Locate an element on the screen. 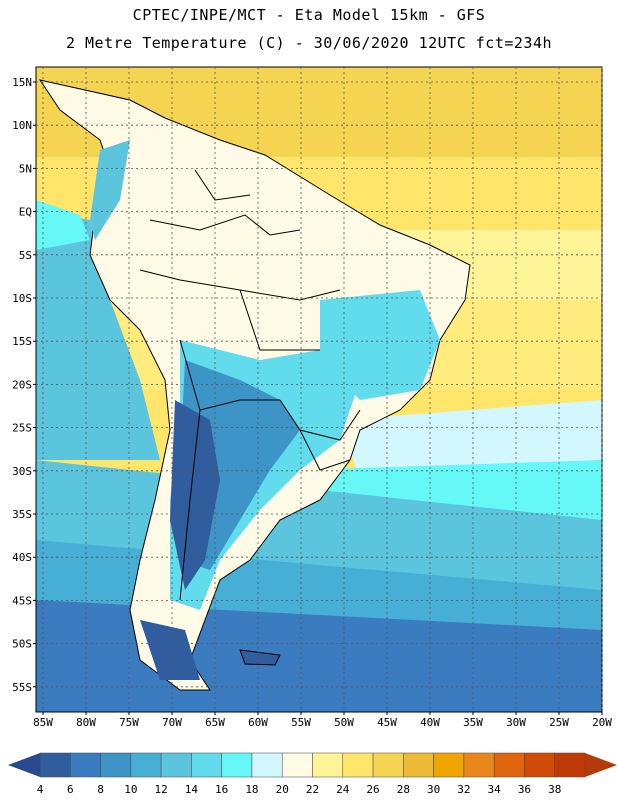 This screenshot has height=800, width=618. legend-low-arrow is located at coordinates (24, 765).